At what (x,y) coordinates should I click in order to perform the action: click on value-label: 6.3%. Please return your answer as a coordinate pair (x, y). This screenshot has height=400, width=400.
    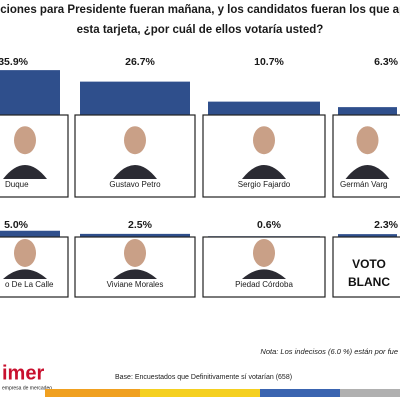
    Looking at the image, I should click on (386, 62).